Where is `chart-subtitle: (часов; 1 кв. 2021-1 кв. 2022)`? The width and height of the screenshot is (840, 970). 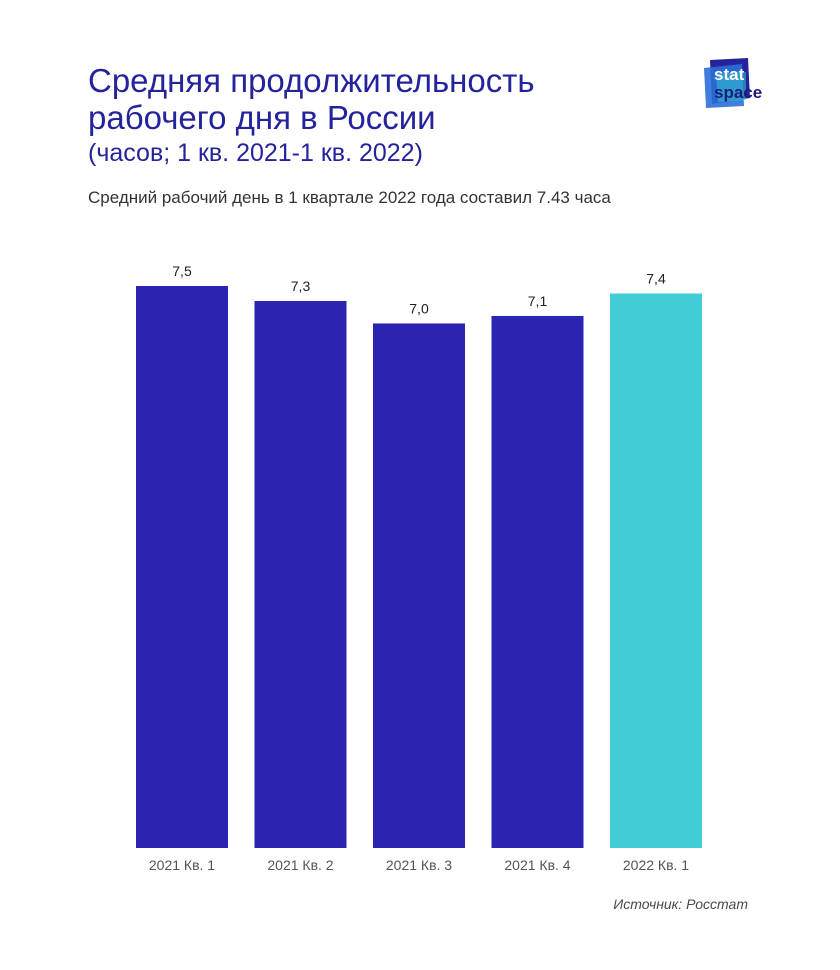 chart-subtitle: (часов; 1 кв. 2021-1 кв. 2022) is located at coordinates (255, 153).